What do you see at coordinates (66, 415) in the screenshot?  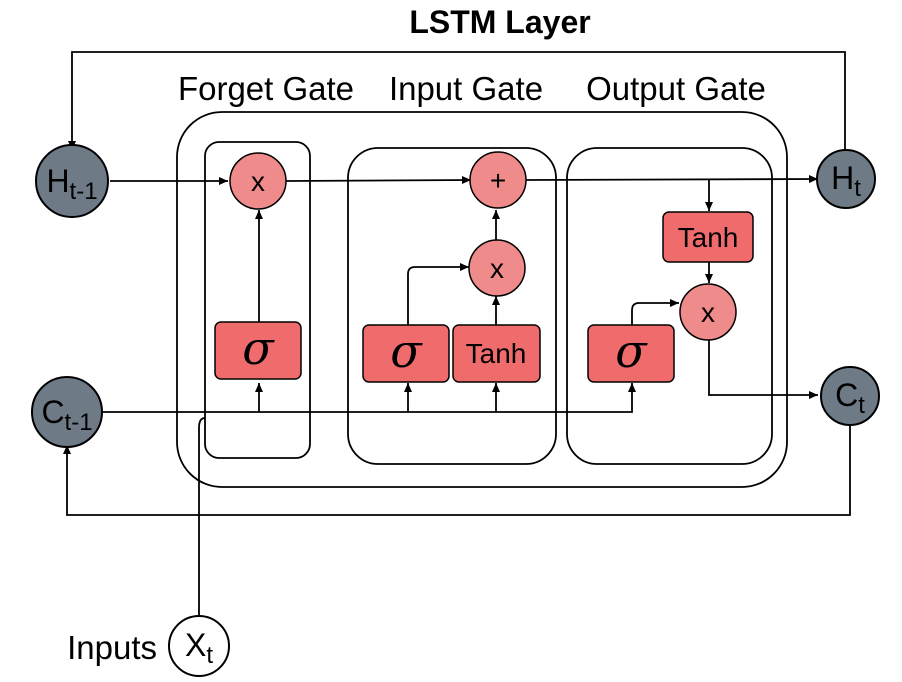 I see `svg-text: Ct-1` at bounding box center [66, 415].